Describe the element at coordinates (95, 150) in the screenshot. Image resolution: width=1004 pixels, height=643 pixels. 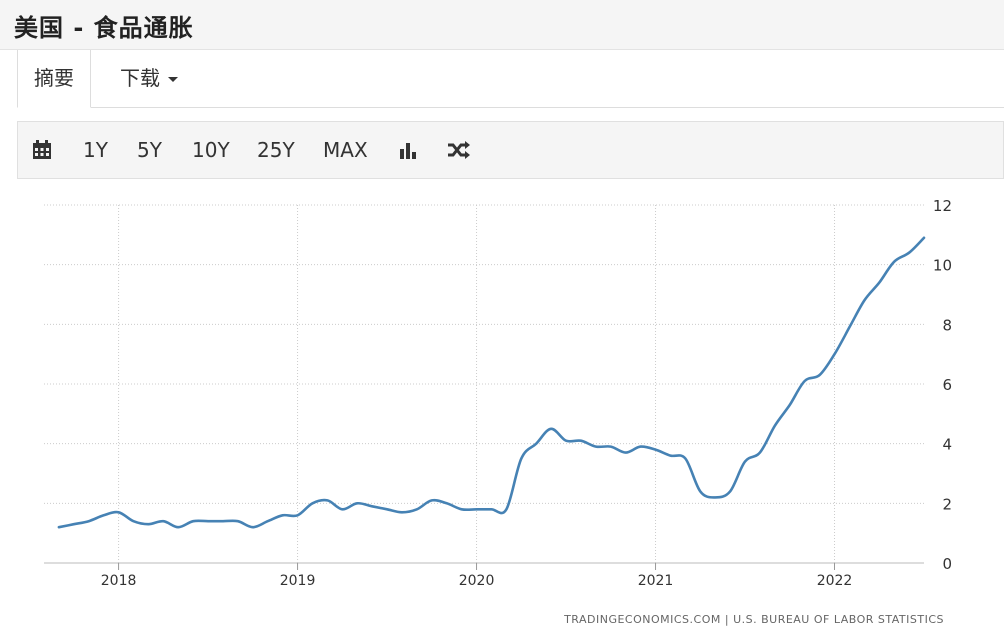
I see `range-1y-button: 1Y` at that location.